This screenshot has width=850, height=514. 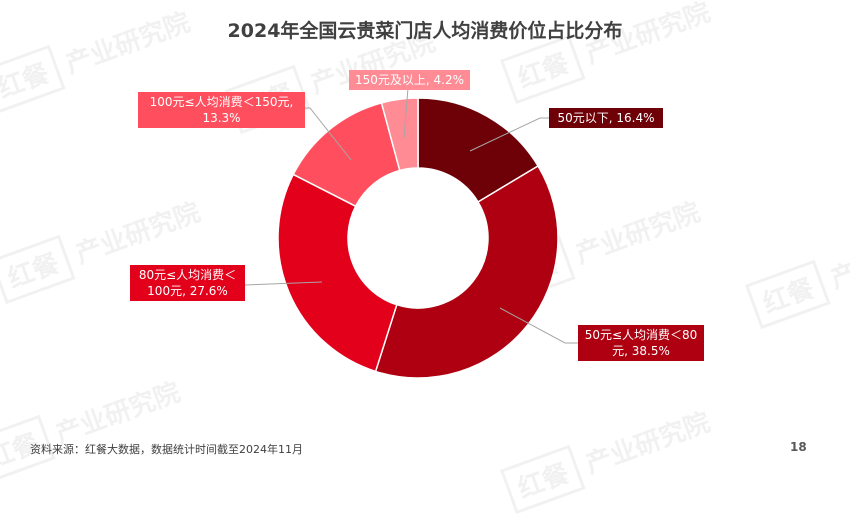 What do you see at coordinates (425, 31) in the screenshot?
I see `chart-title: 2024年全国云贵菜门店人均消费价位占比分布` at bounding box center [425, 31].